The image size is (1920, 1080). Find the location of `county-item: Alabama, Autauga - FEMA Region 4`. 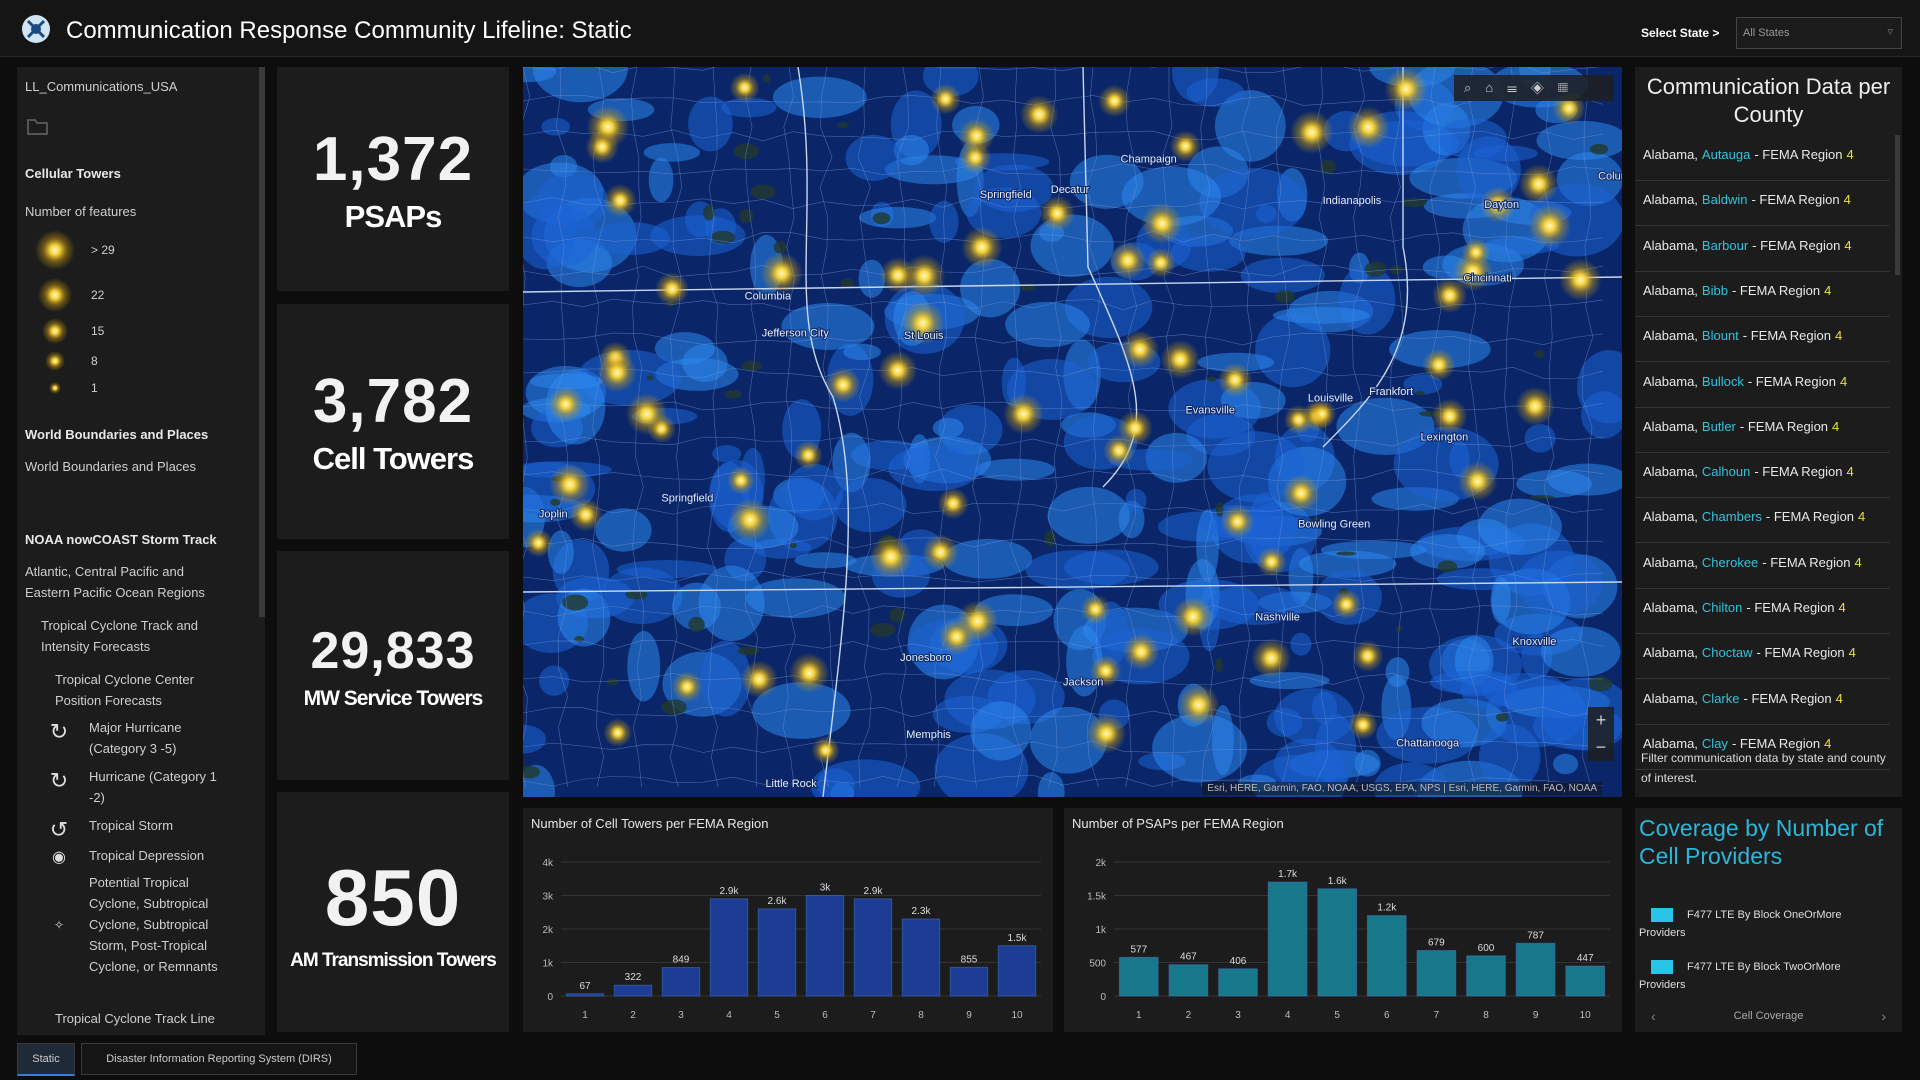

county-item: Alabama, Autauga - FEMA Region 4 is located at coordinates (1750, 154).